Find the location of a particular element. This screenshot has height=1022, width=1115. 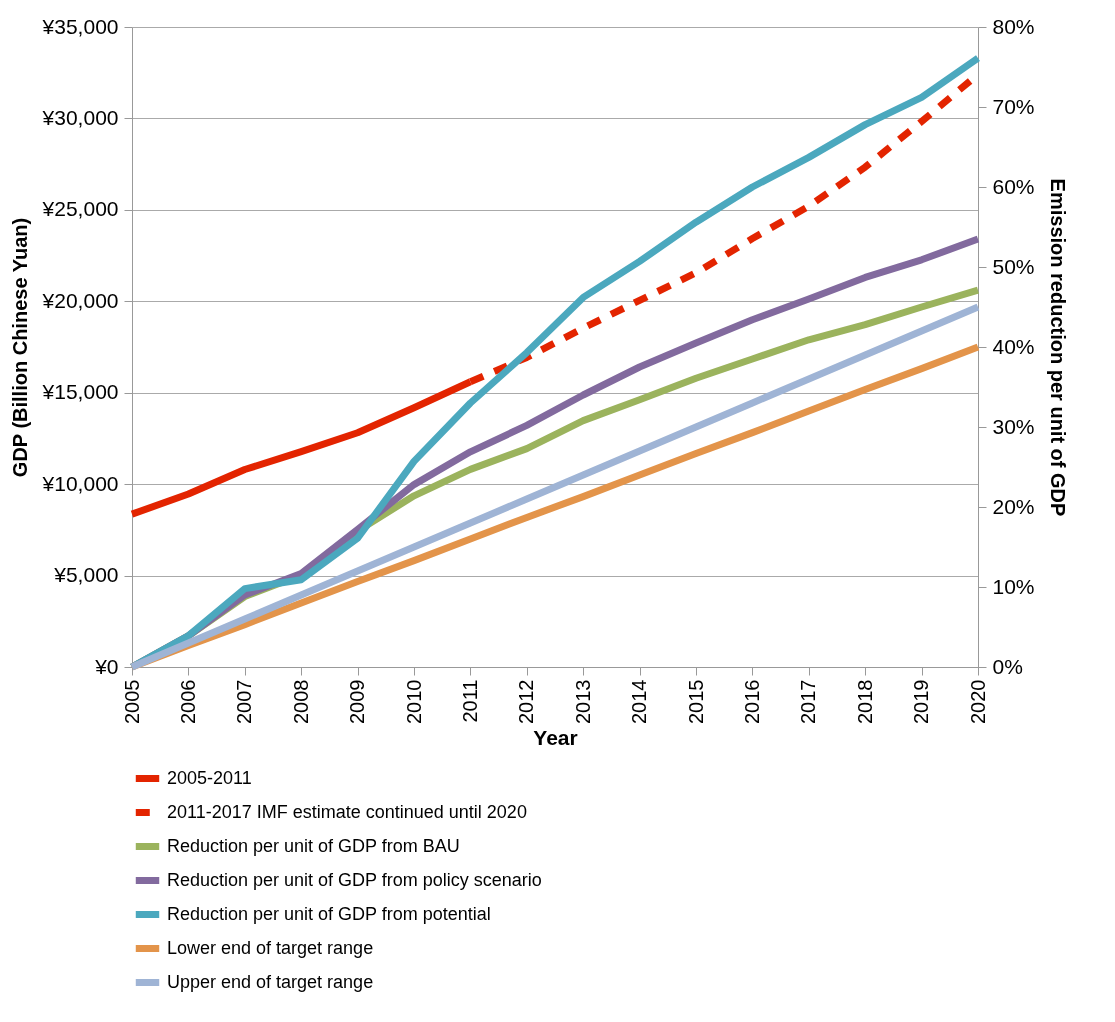

x-tick-label: 2014 is located at coordinates (639, 701).